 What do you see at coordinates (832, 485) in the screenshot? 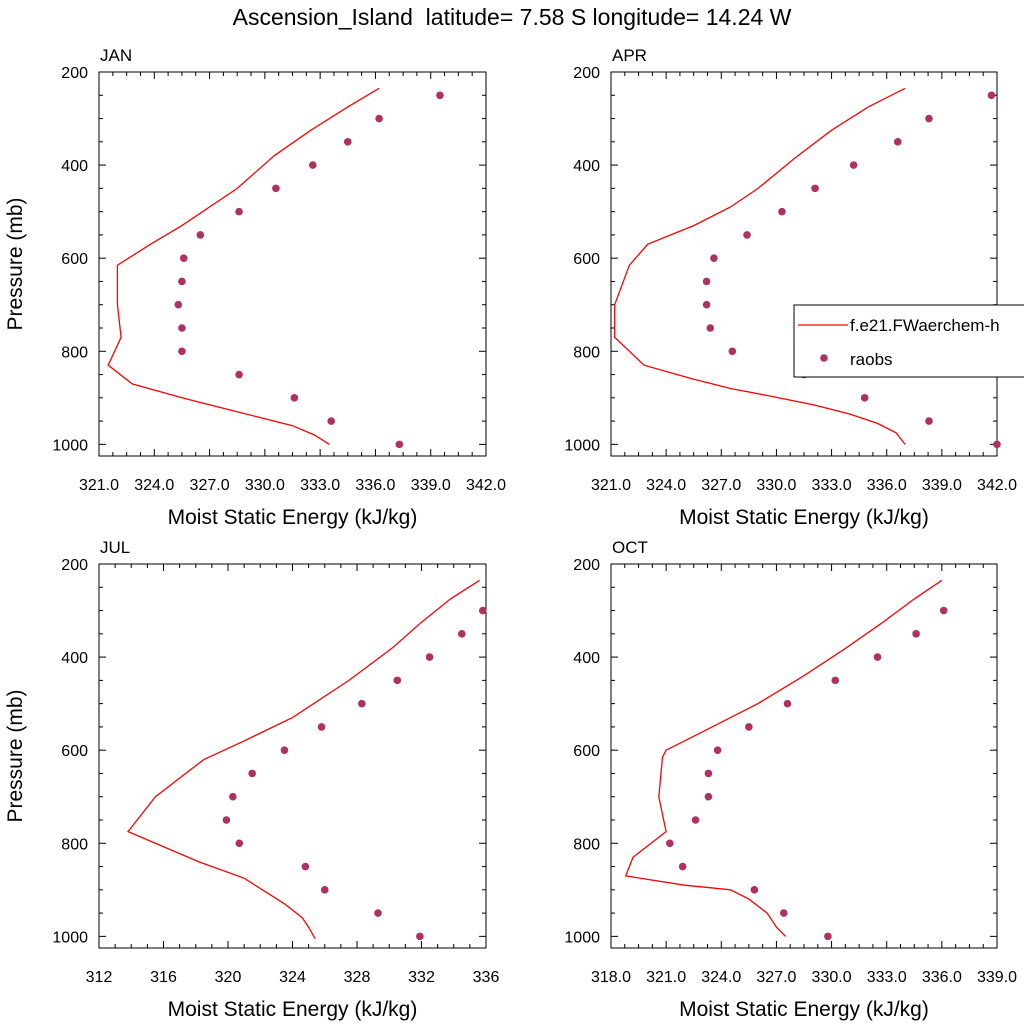
I see `x-tick-label: 333.0` at bounding box center [832, 485].